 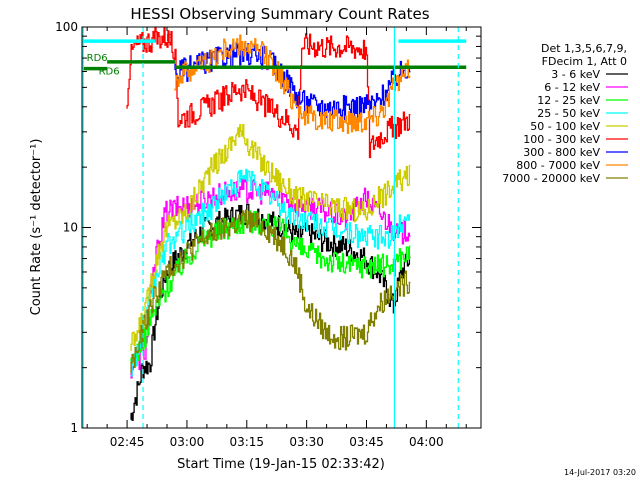 I want to click on chart-title: HESSI Observing Summary Count Rates, so click(x=279, y=14).